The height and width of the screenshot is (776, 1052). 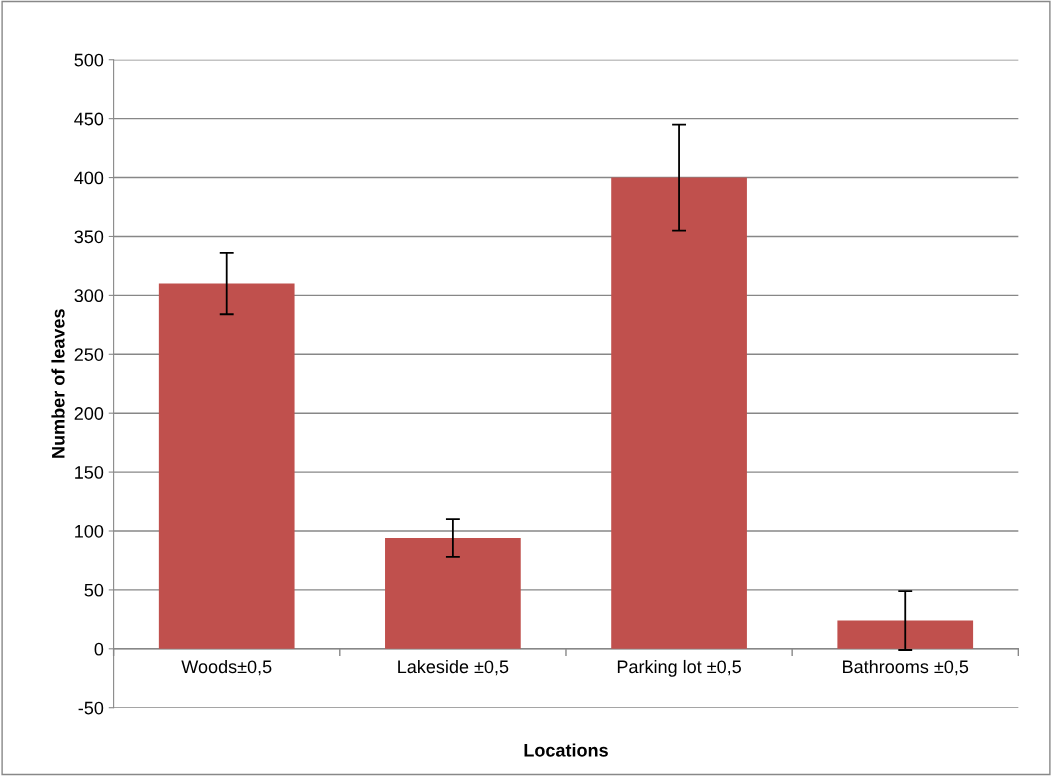 I want to click on y-tick-label: 400, so click(x=89, y=178).